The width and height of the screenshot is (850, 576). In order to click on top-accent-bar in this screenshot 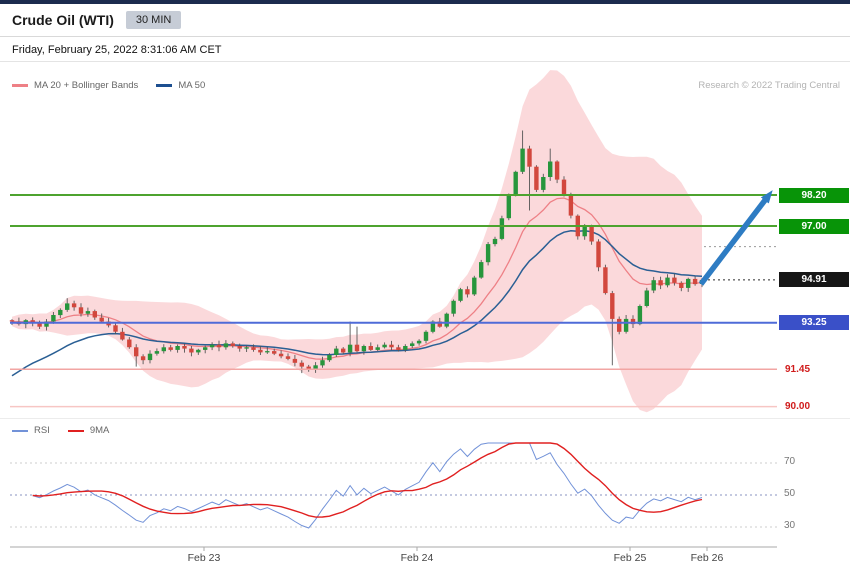, I will do `click(425, 2)`.